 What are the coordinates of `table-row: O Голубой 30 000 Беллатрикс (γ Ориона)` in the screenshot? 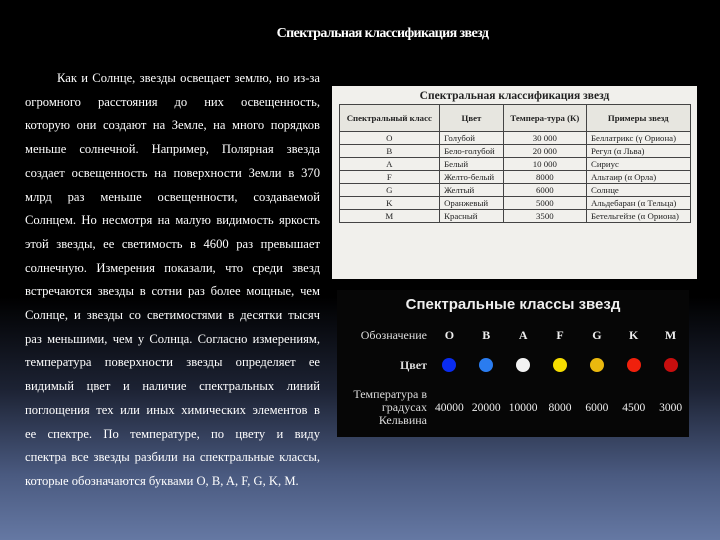 It's located at (514, 138).